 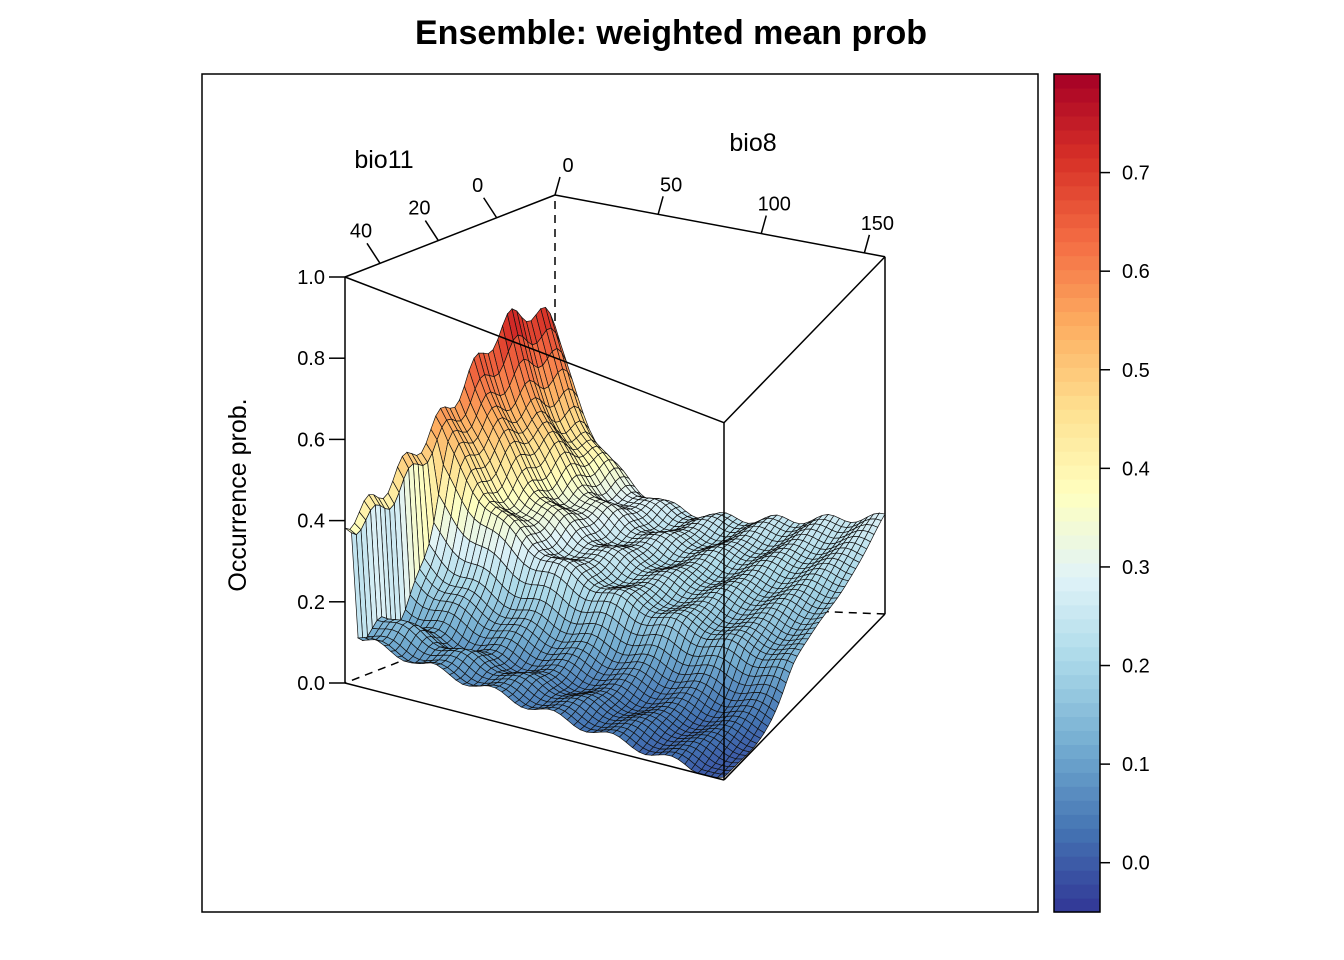 I want to click on chart-title: Ensemble: weighted mean prob, so click(x=671, y=33).